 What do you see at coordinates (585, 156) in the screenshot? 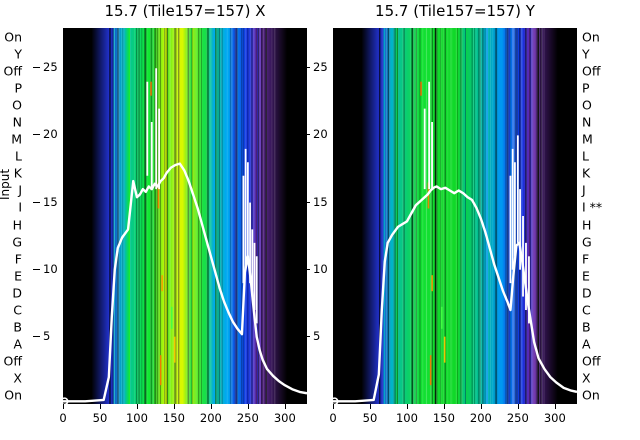
I see `category-label: L` at bounding box center [585, 156].